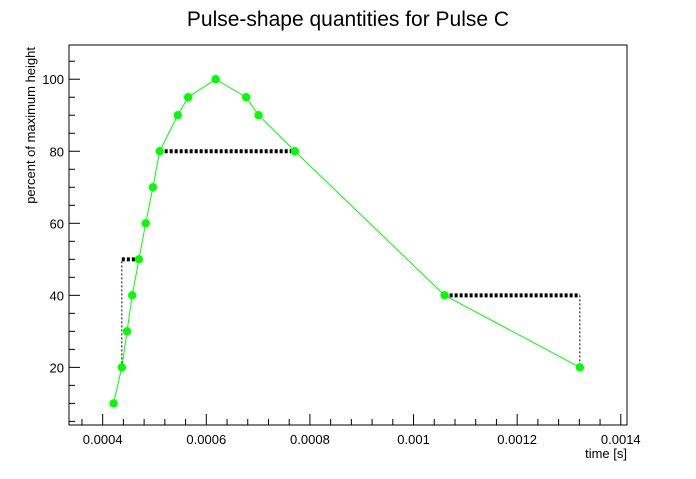  What do you see at coordinates (348, 19) in the screenshot?
I see `chart-title: Pulse-shape quantities for Pulse C` at bounding box center [348, 19].